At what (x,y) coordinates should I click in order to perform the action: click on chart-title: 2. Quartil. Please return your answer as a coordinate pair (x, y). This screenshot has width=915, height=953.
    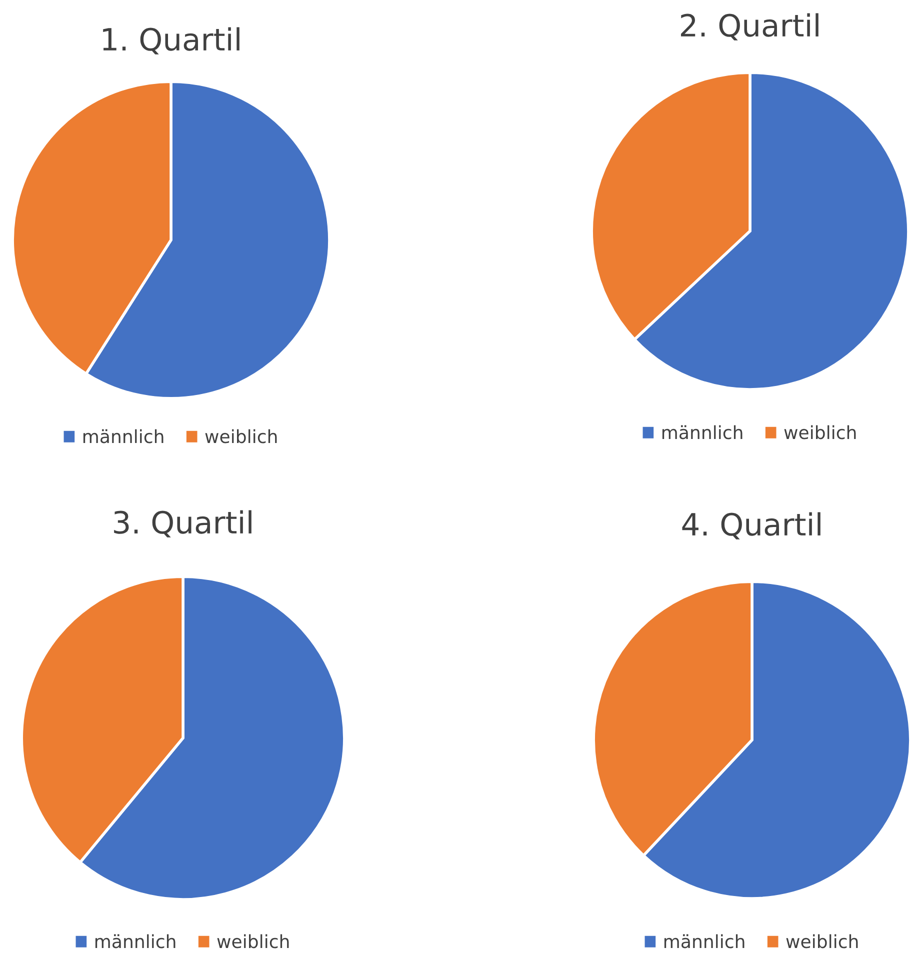
    Looking at the image, I should click on (749, 26).